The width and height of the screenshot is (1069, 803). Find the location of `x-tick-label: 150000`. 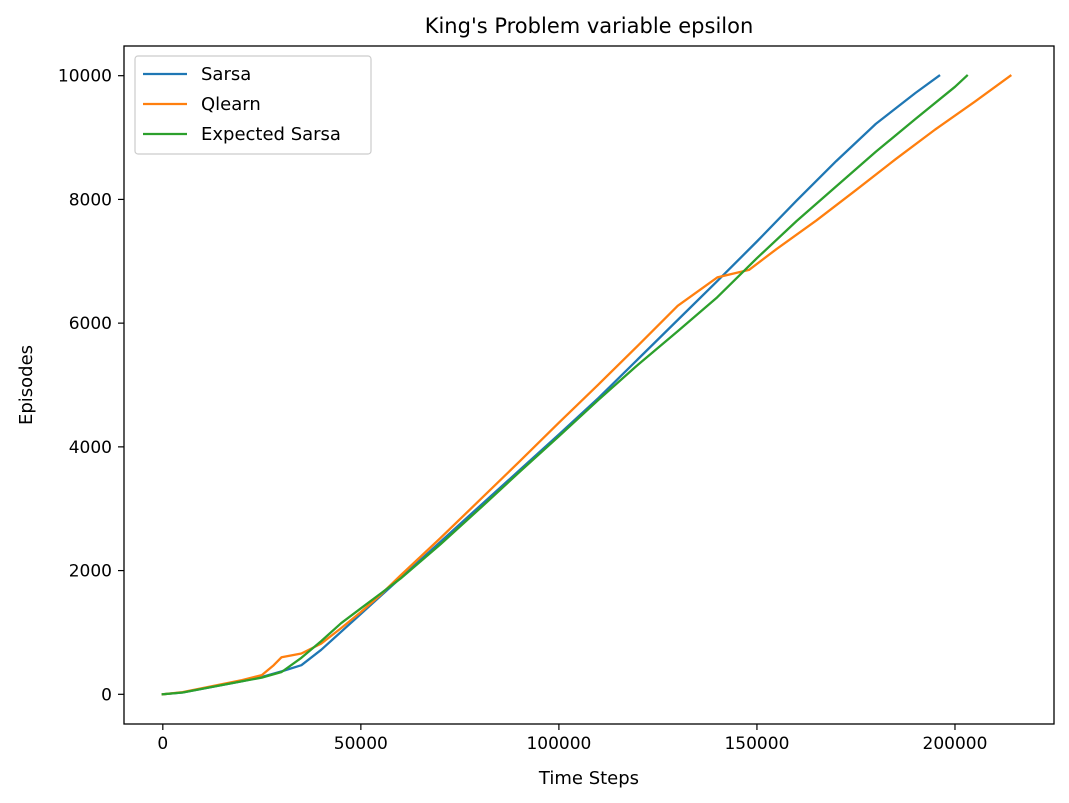

x-tick-label: 150000 is located at coordinates (756, 744).